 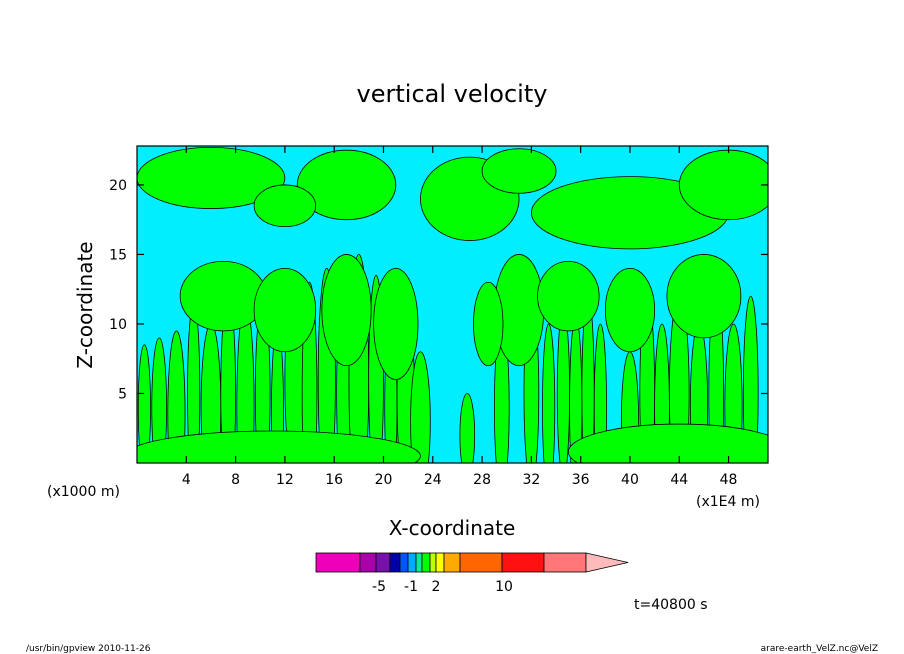 I want to click on x-tick-label: 16, so click(x=334, y=480).